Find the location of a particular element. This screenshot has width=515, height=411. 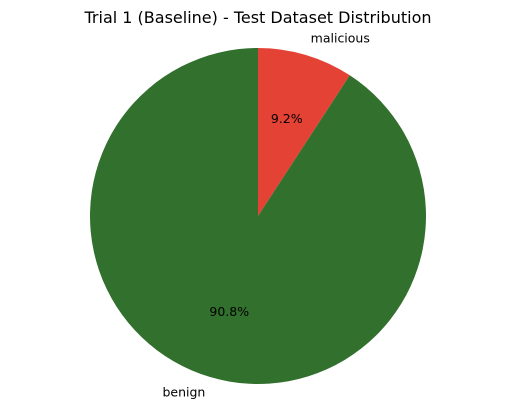

slice-label-benign: benign is located at coordinates (183, 392).